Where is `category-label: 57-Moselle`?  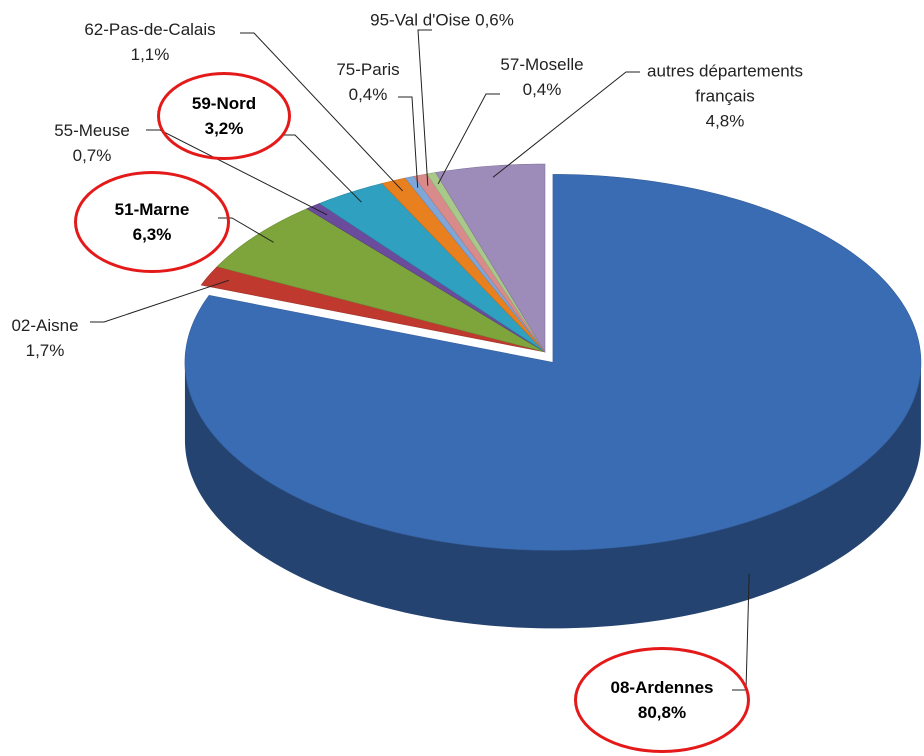
category-label: 57-Moselle is located at coordinates (542, 64).